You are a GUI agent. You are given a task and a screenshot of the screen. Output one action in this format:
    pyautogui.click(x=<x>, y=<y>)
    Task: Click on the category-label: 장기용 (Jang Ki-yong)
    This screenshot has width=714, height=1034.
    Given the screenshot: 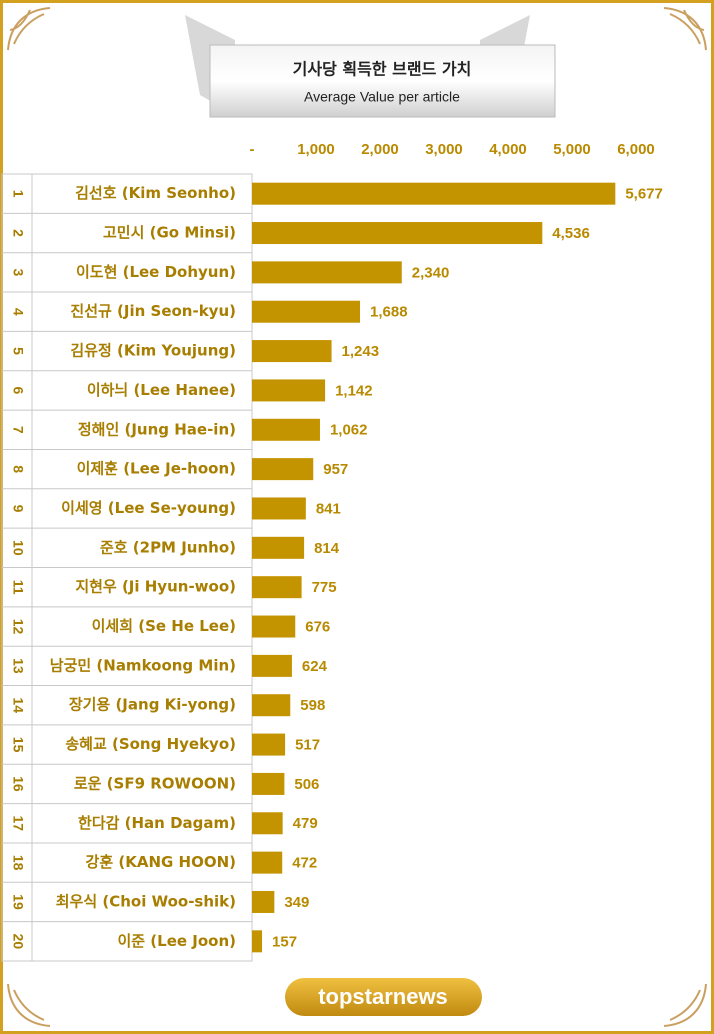 What is the action you would take?
    pyautogui.click(x=152, y=705)
    